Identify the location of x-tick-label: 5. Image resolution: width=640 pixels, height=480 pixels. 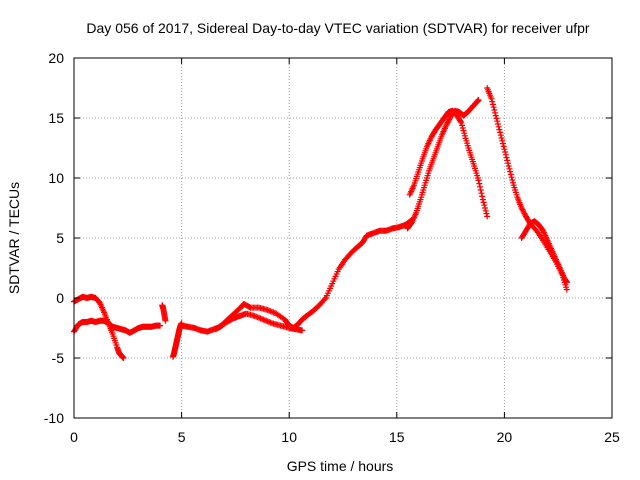
(182, 437).